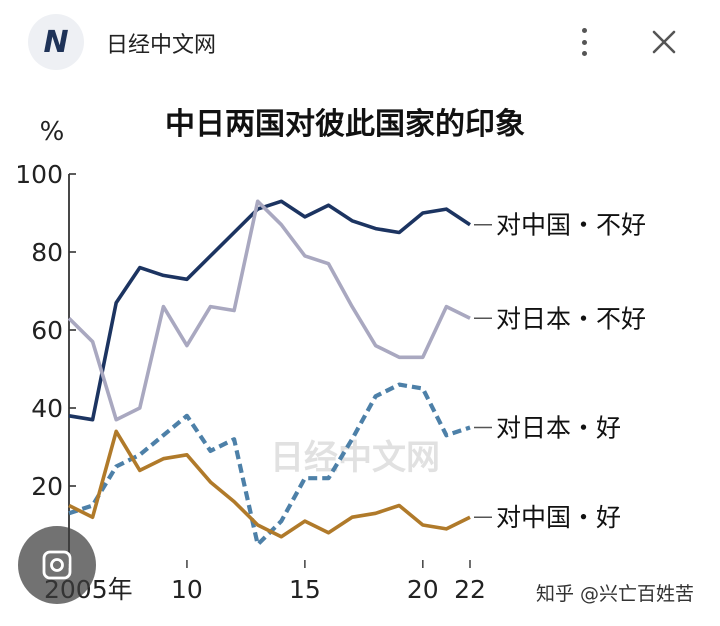 This screenshot has height=626, width=720. Describe the element at coordinates (39, 174) in the screenshot. I see `y-tick-label: 100` at that location.